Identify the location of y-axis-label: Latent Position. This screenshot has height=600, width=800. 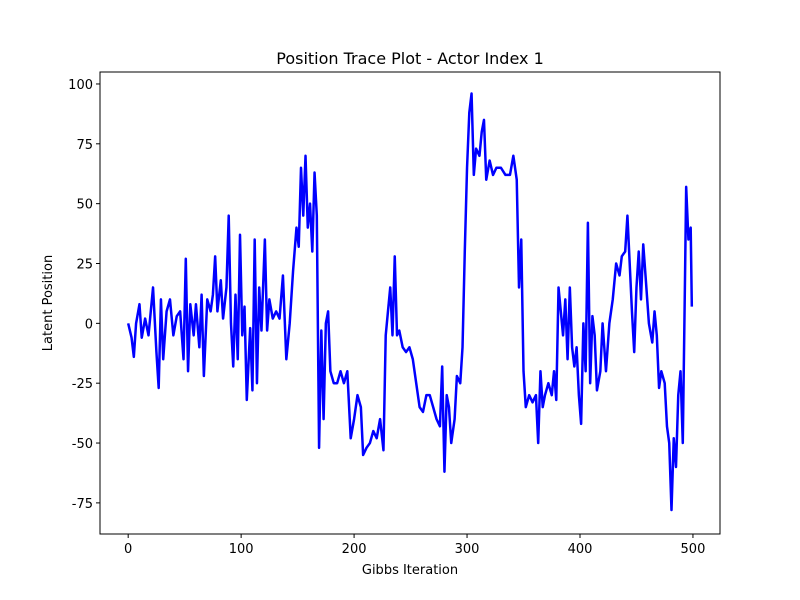
(48, 303).